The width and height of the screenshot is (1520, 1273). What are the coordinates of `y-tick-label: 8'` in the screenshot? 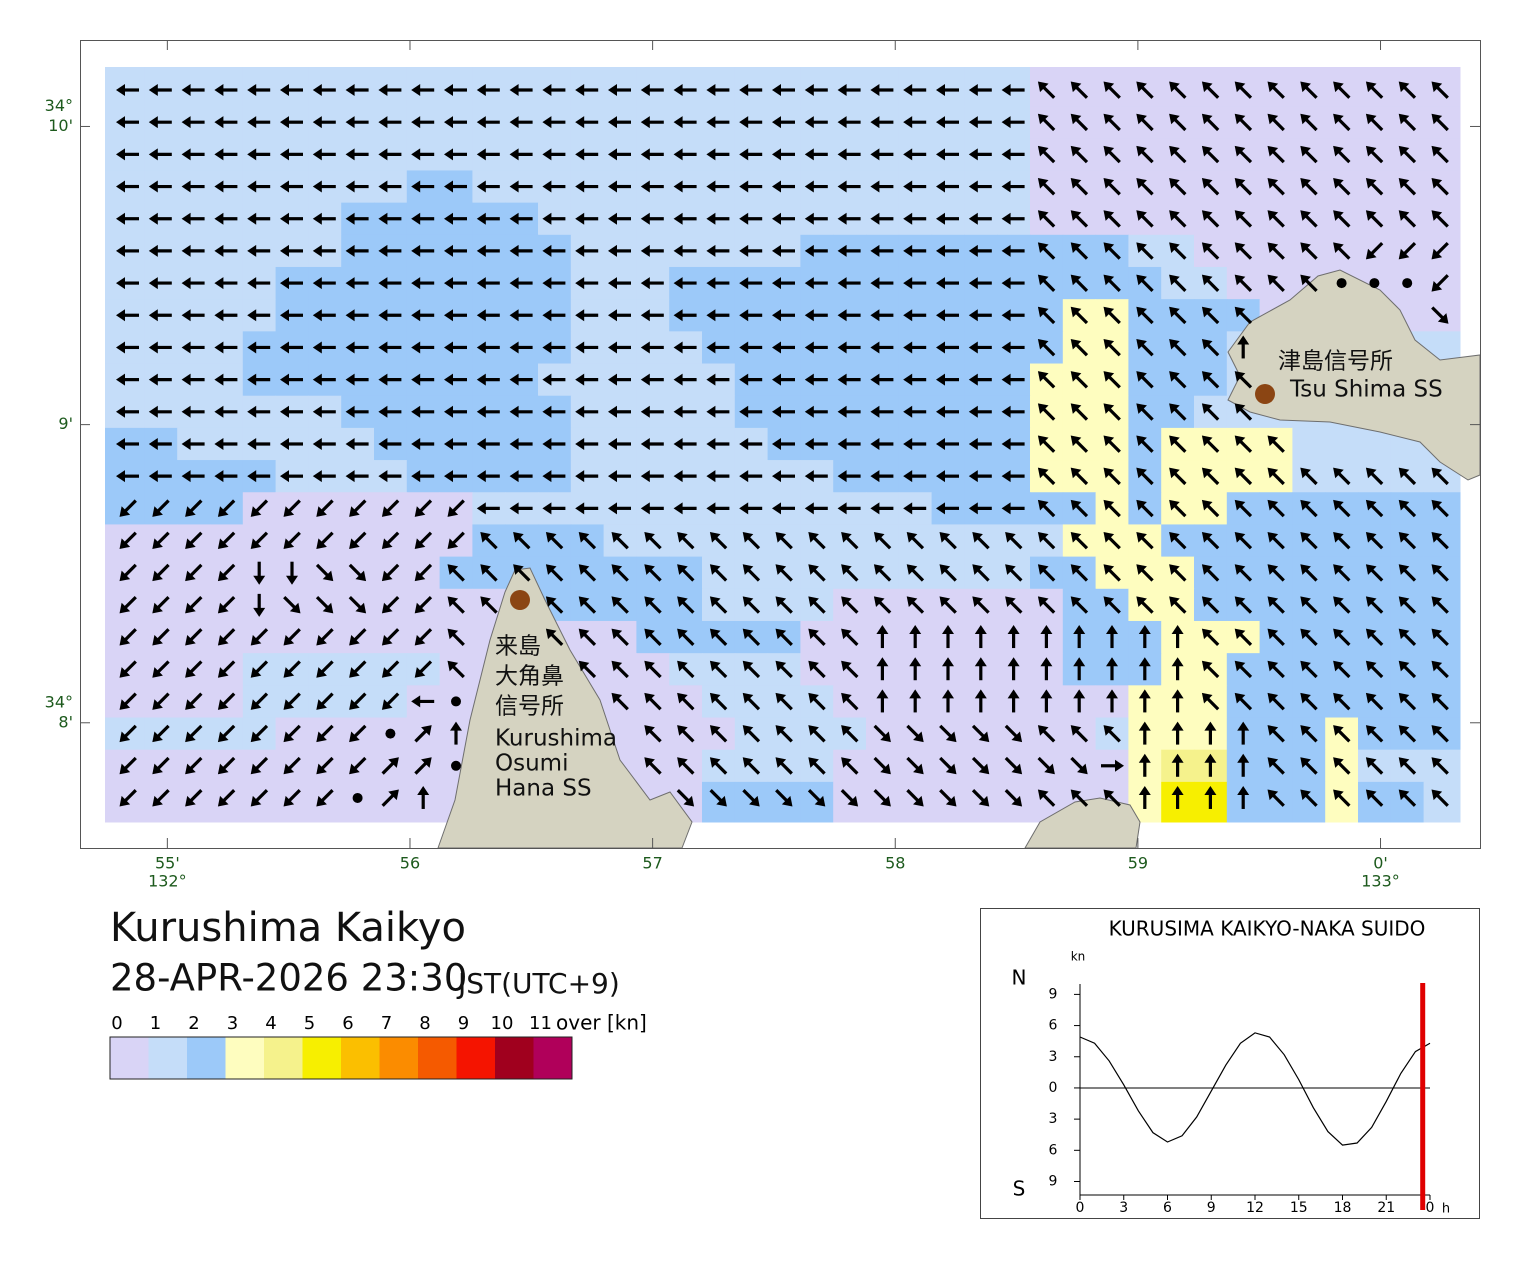 It's located at (65, 721).